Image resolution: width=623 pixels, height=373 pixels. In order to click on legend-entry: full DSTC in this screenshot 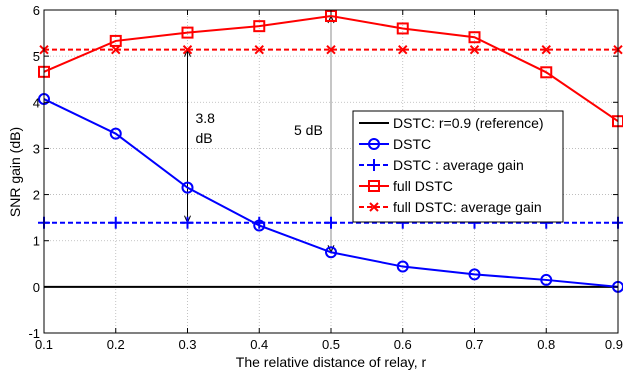, I will do `click(406, 186)`.